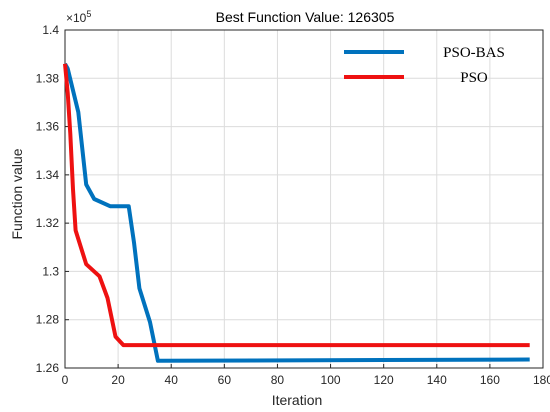 The width and height of the screenshot is (550, 412). What do you see at coordinates (65, 380) in the screenshot?
I see `x-tick-label: 0` at bounding box center [65, 380].